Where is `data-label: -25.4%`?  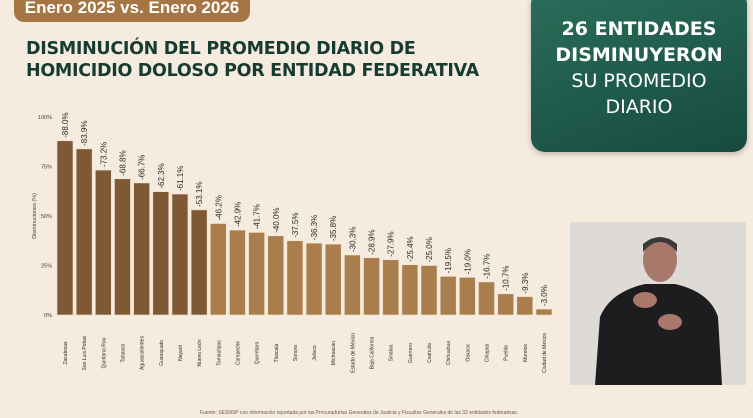 data-label: -25.4% is located at coordinates (410, 248).